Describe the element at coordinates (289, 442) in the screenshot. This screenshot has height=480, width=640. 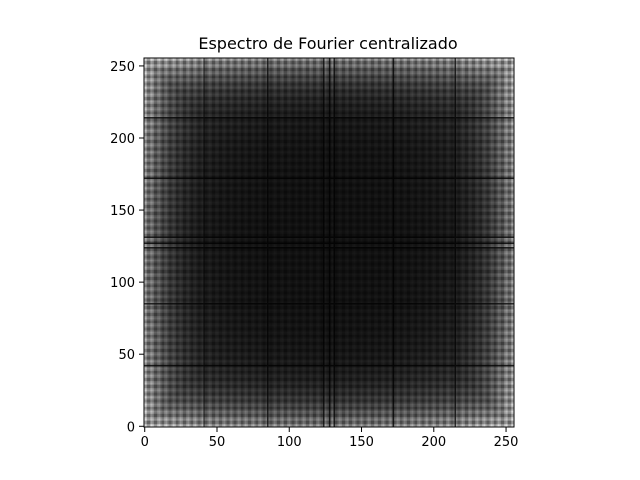
I see `x-tick-label: 100` at that location.